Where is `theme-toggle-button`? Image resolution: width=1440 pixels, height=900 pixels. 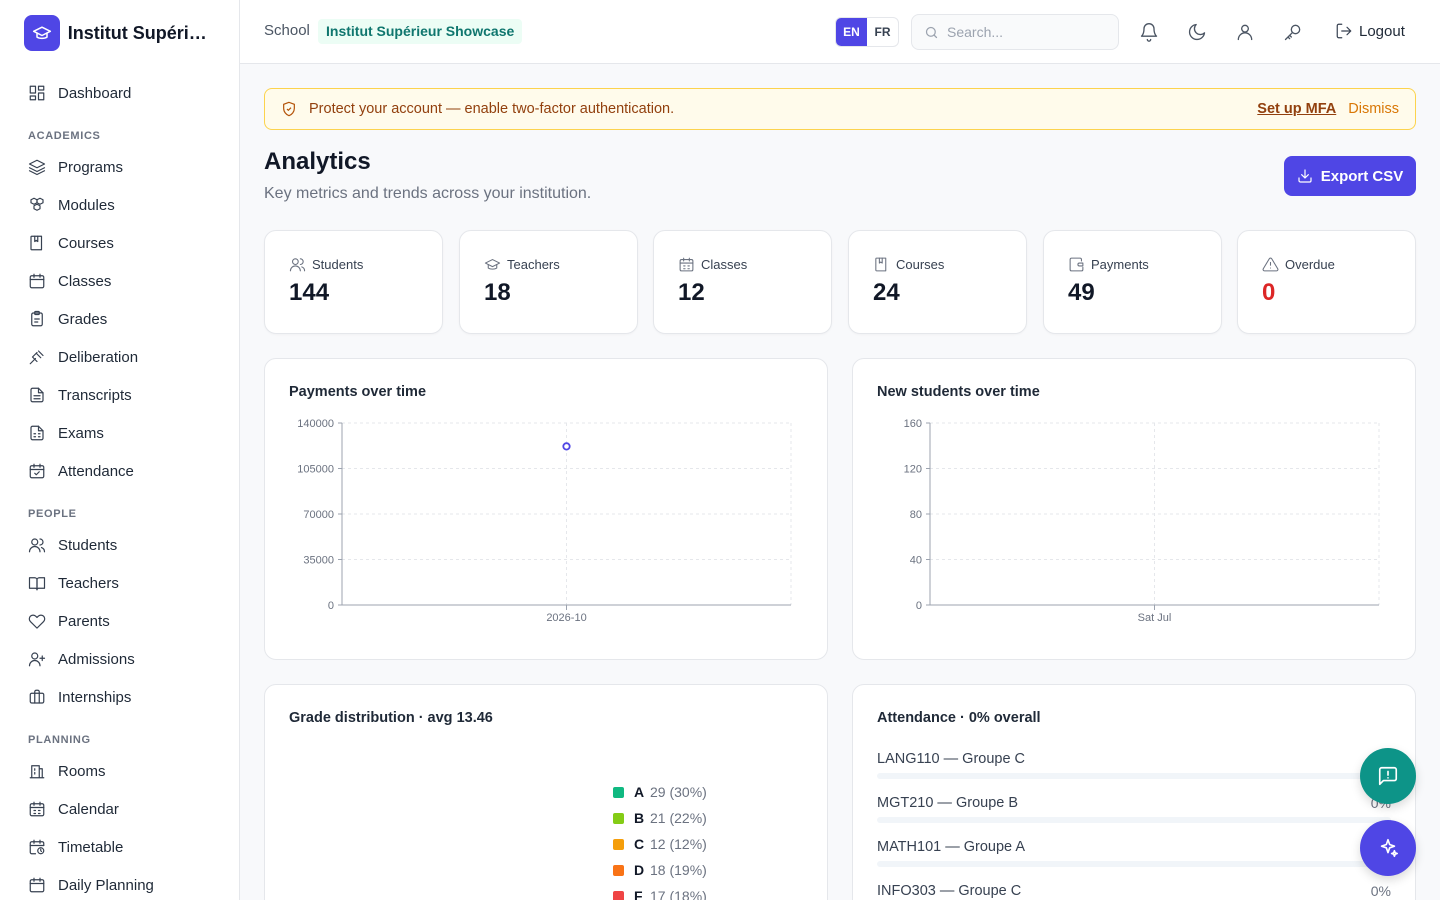 theme-toggle-button is located at coordinates (1197, 32).